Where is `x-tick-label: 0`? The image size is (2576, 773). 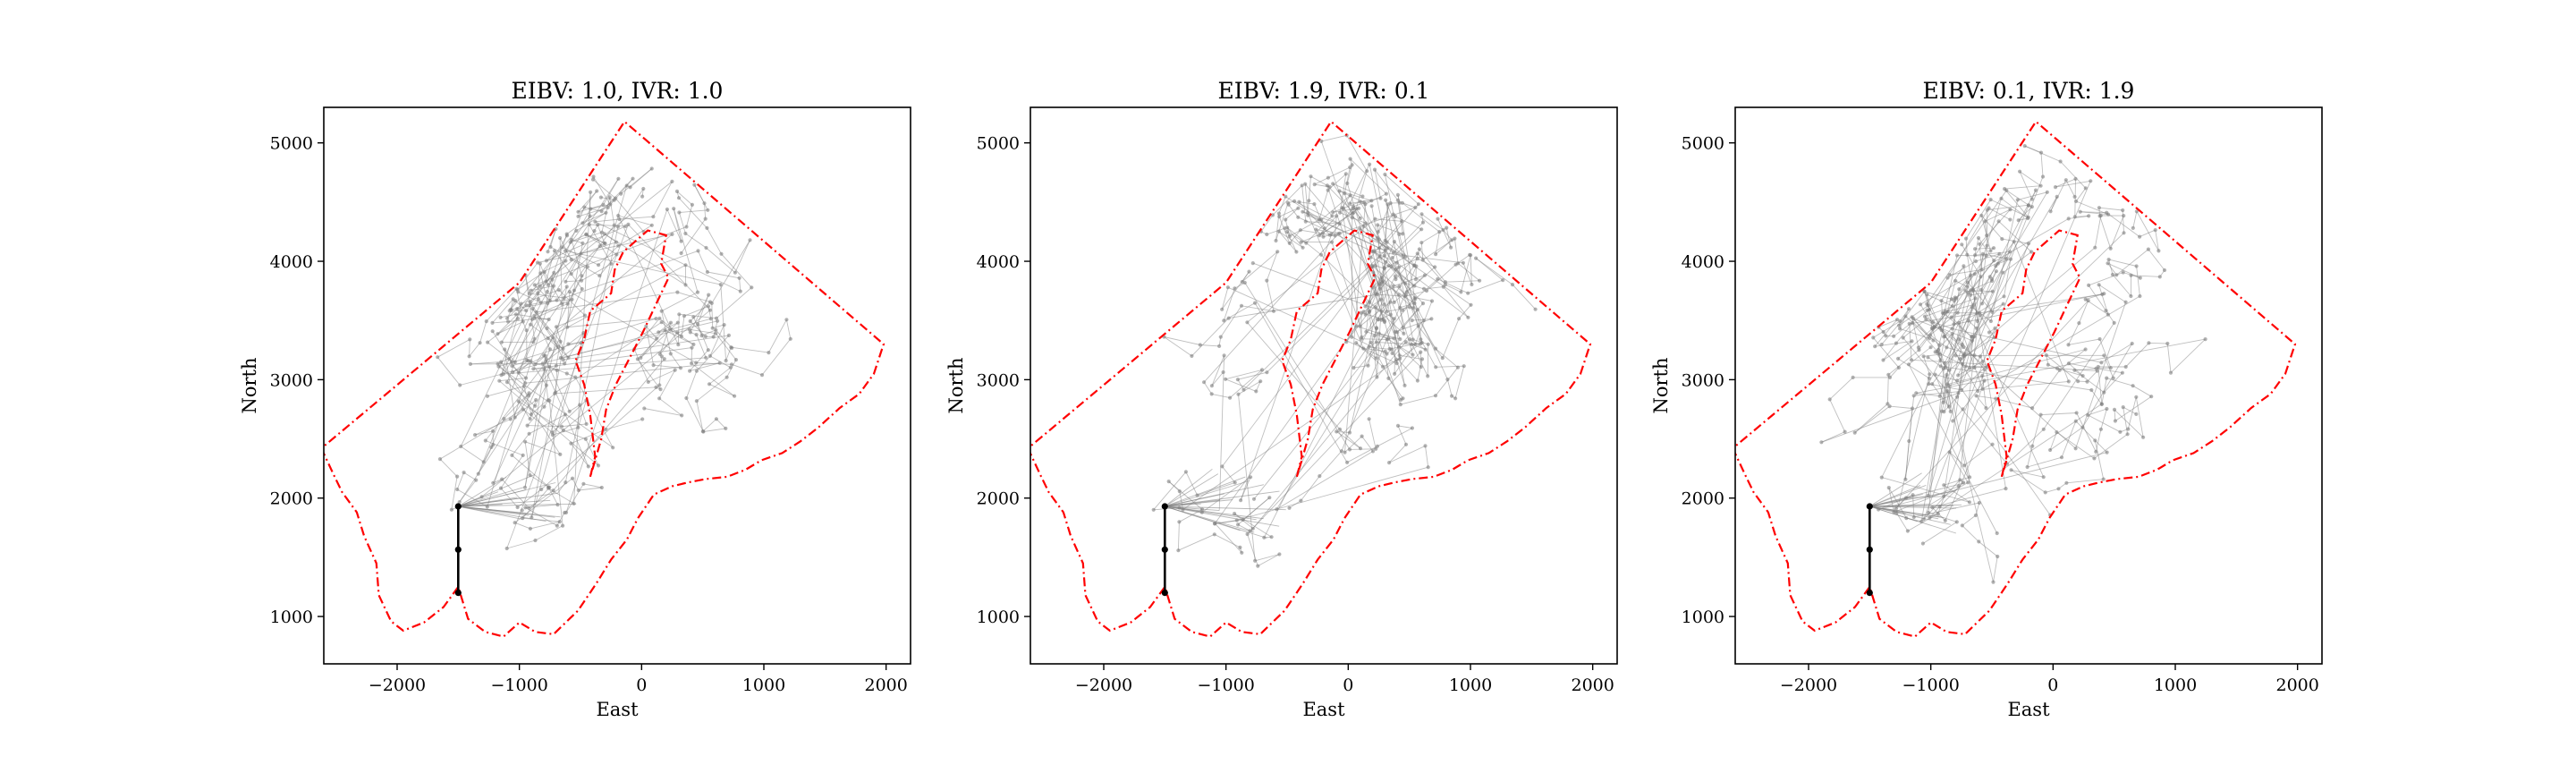 x-tick-label: 0 is located at coordinates (2052, 685).